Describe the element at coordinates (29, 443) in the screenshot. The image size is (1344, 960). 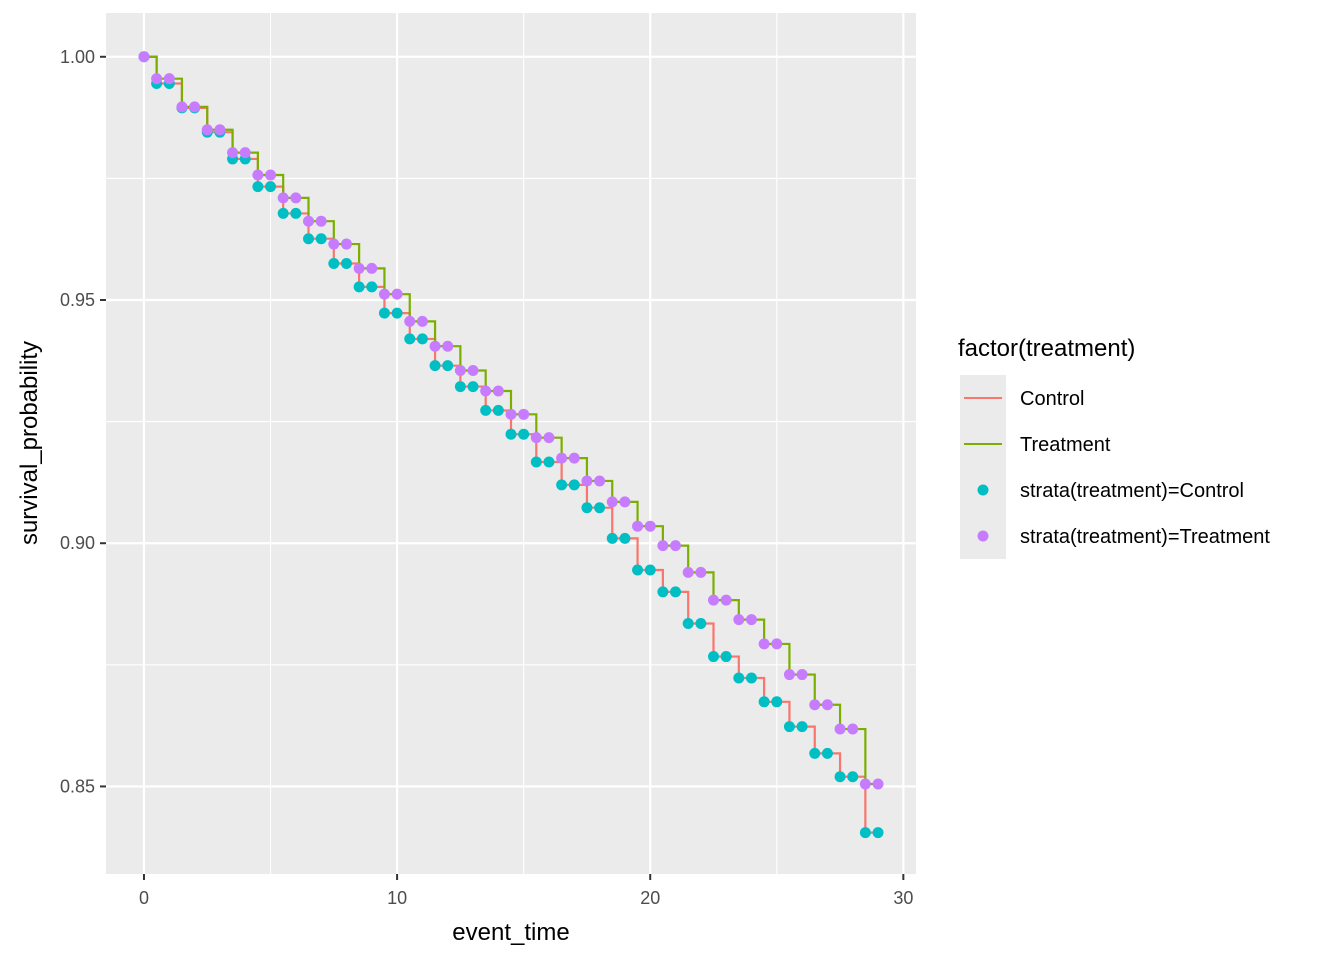
I see `y-axis-title: survival_probability` at that location.